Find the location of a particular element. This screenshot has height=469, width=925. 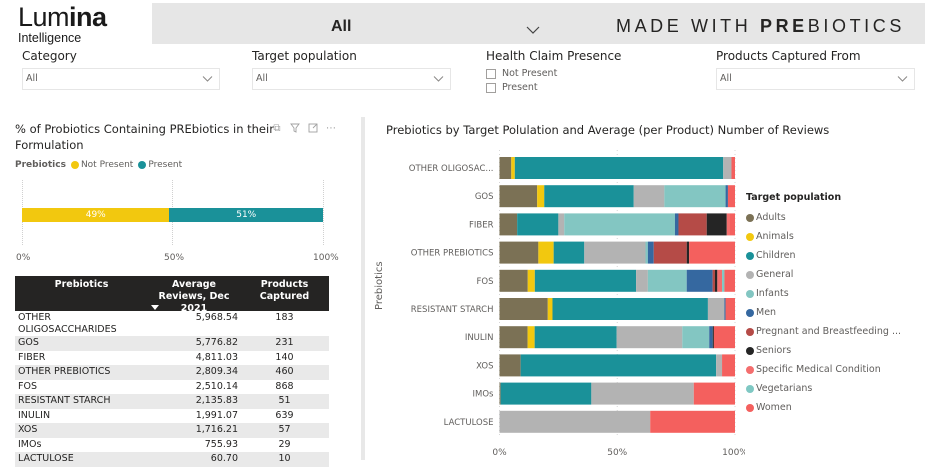

bar-segment-not-present: 49% is located at coordinates (96, 215).